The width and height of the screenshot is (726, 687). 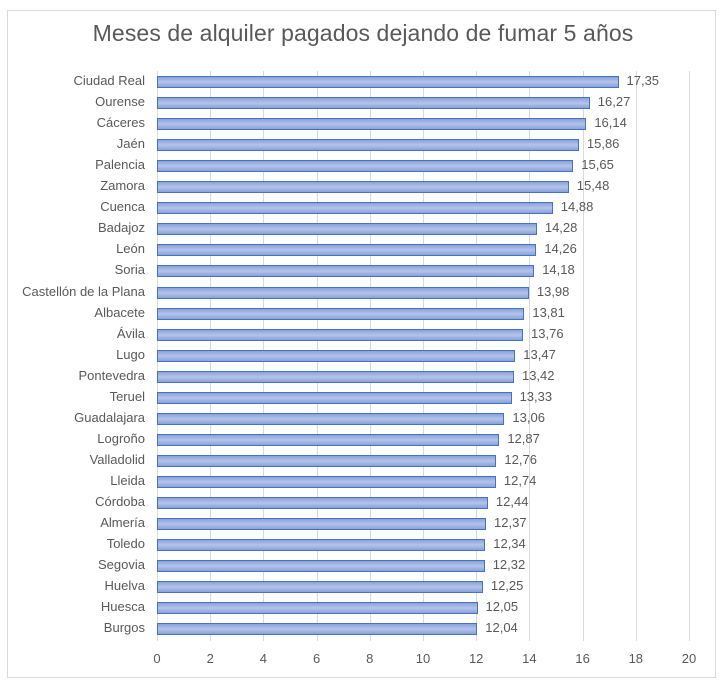 I want to click on bar-row: 12,87, so click(x=423, y=439).